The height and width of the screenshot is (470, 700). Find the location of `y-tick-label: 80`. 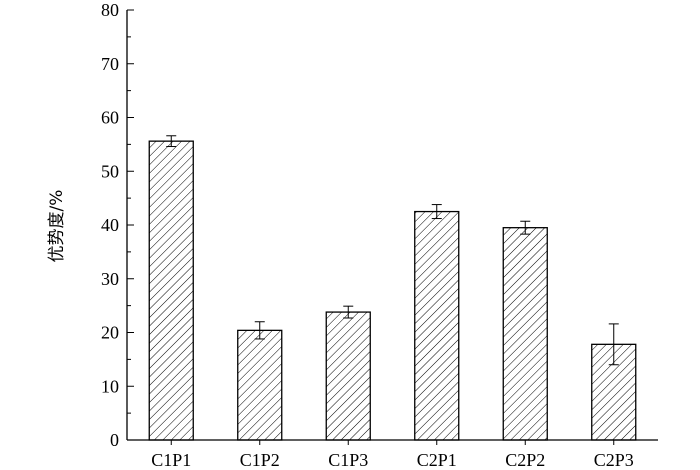

y-tick-label: 80 is located at coordinates (110, 10).